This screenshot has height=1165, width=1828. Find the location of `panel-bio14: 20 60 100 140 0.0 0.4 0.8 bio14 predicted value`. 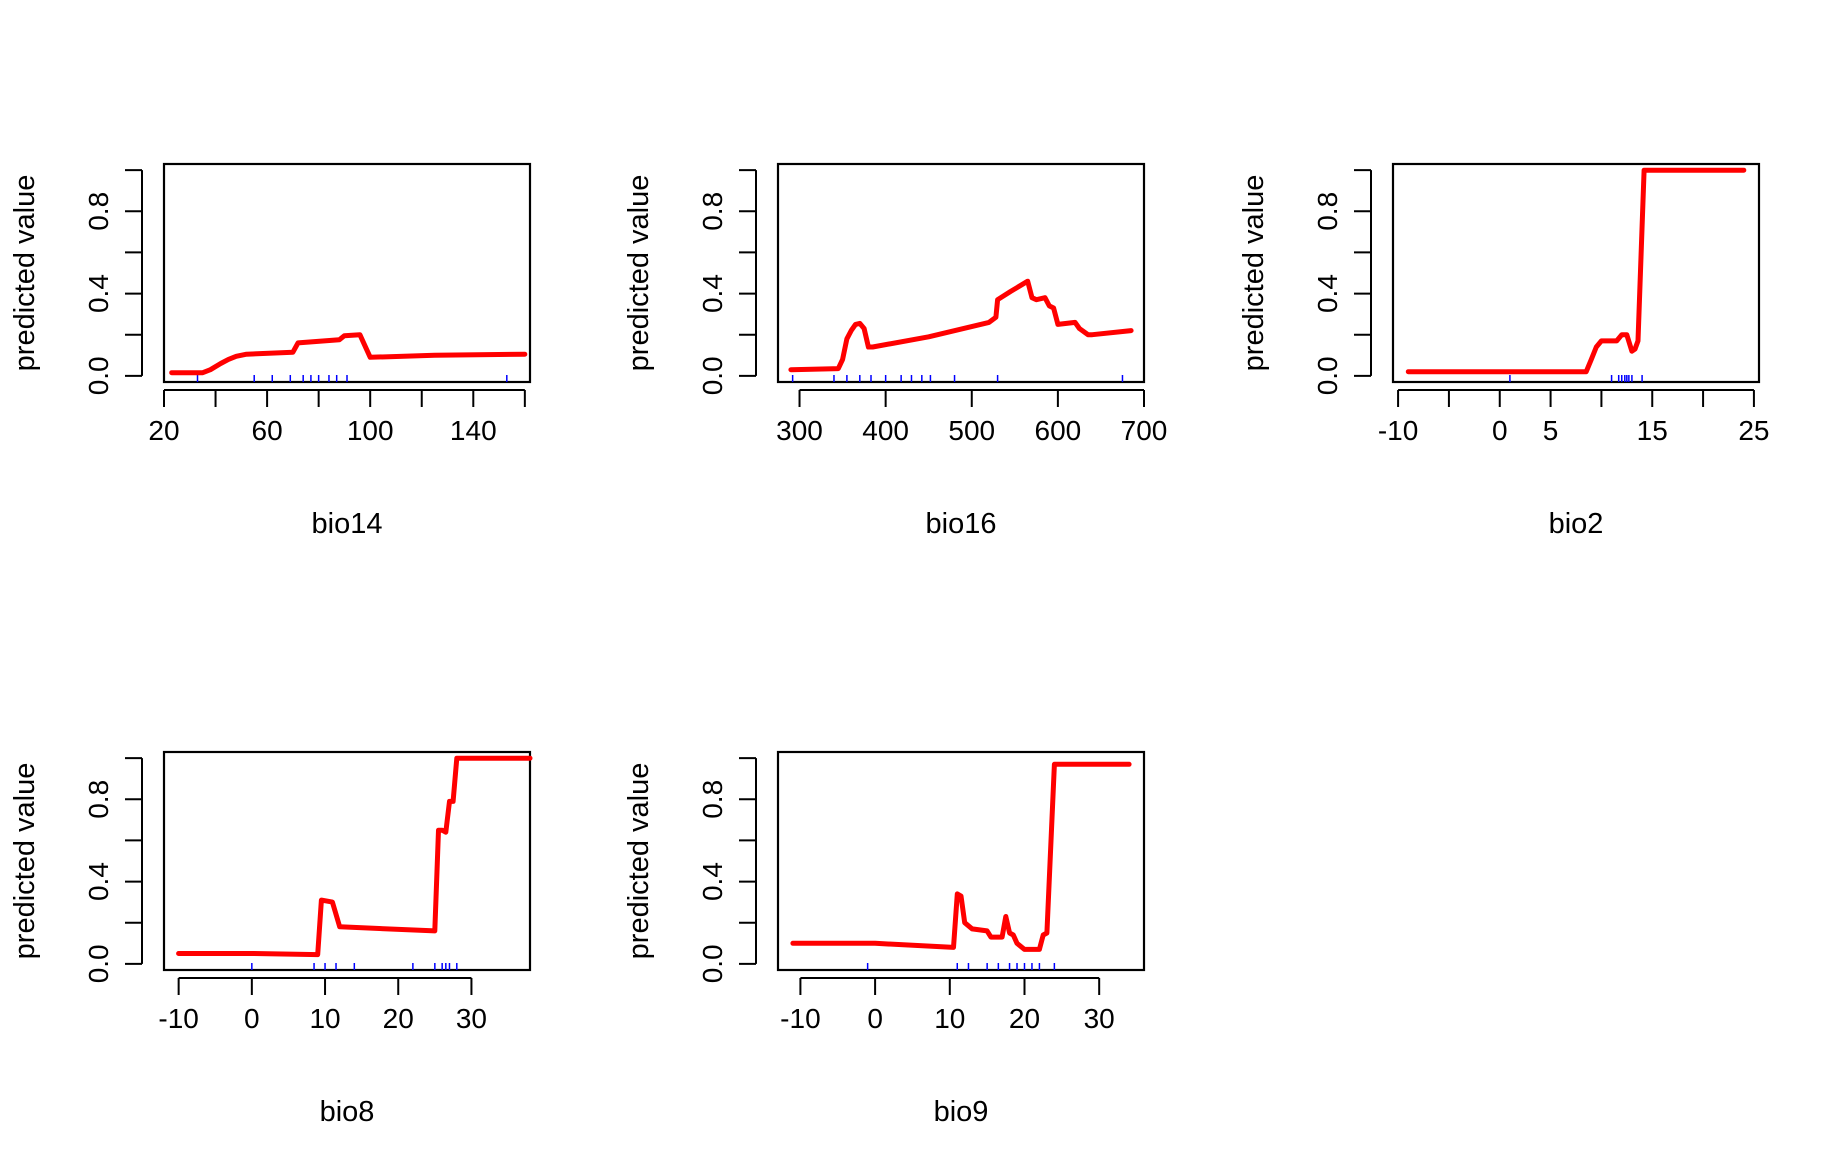

panel-bio14: 20 60 100 140 0.0 0.4 0.8 bio14 predicted value is located at coordinates (270, 351).